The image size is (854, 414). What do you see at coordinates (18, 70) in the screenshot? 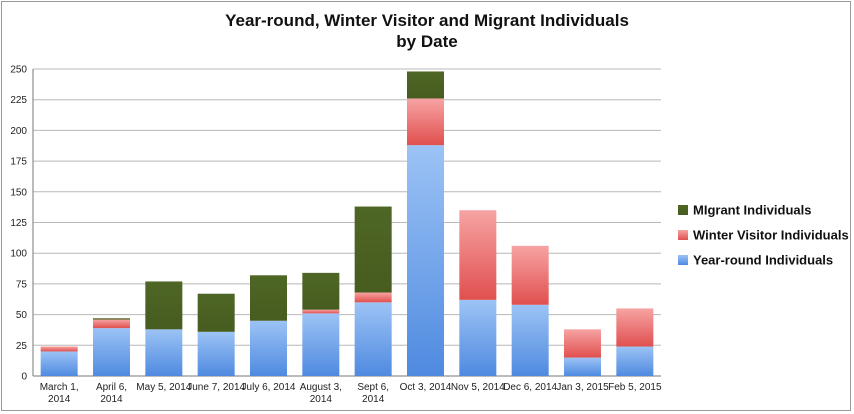
I see `y-tick-label: 250` at bounding box center [18, 70].